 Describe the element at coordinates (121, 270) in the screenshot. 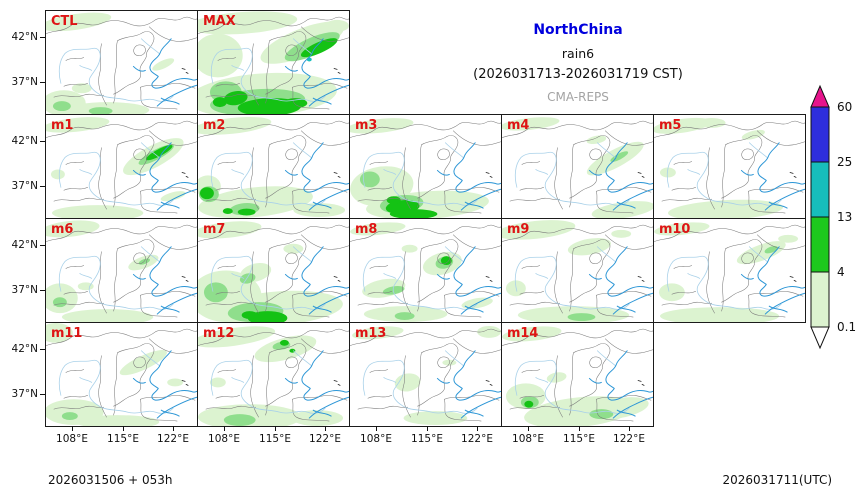

I see `panel-m6: m6` at that location.